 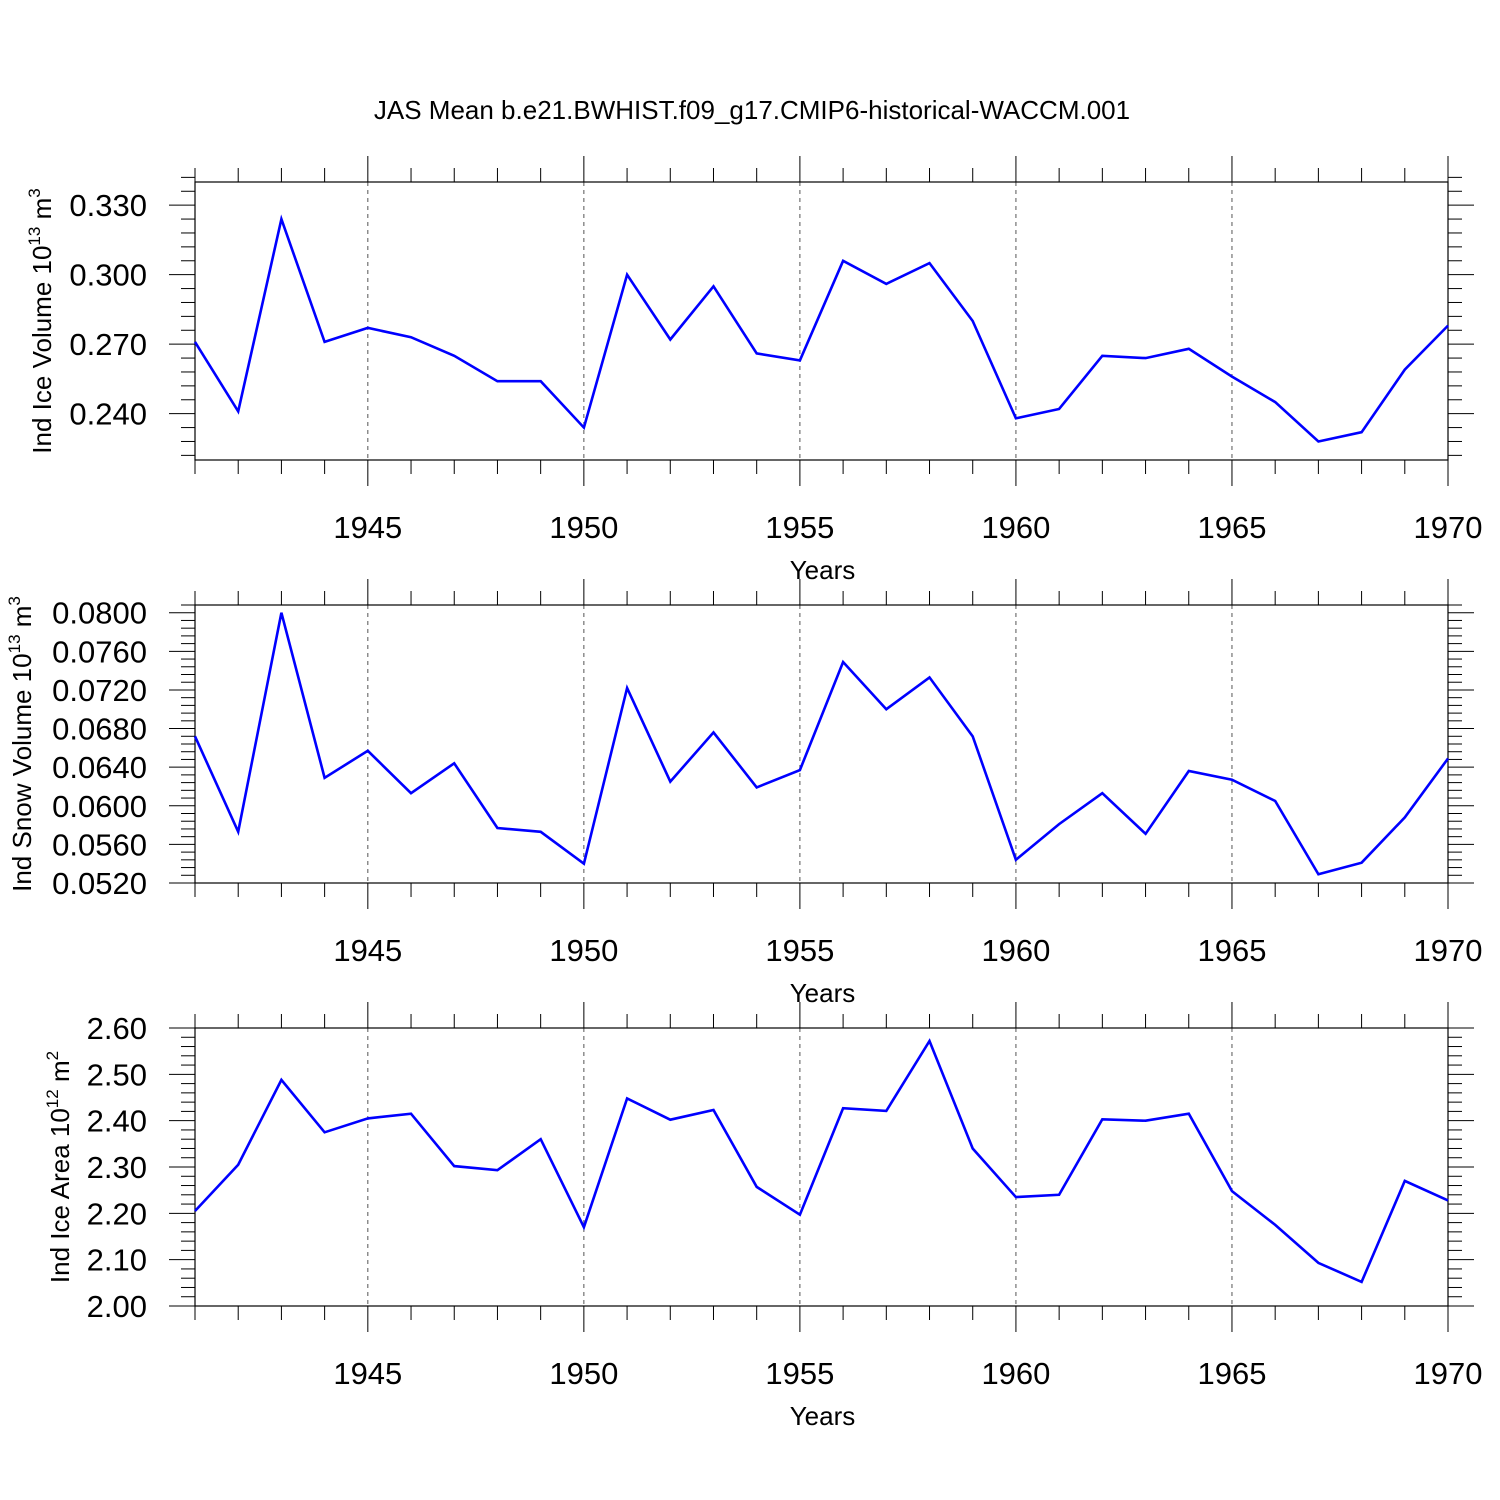 I want to click on y-tick-label: 2.40, so click(x=117, y=1121).